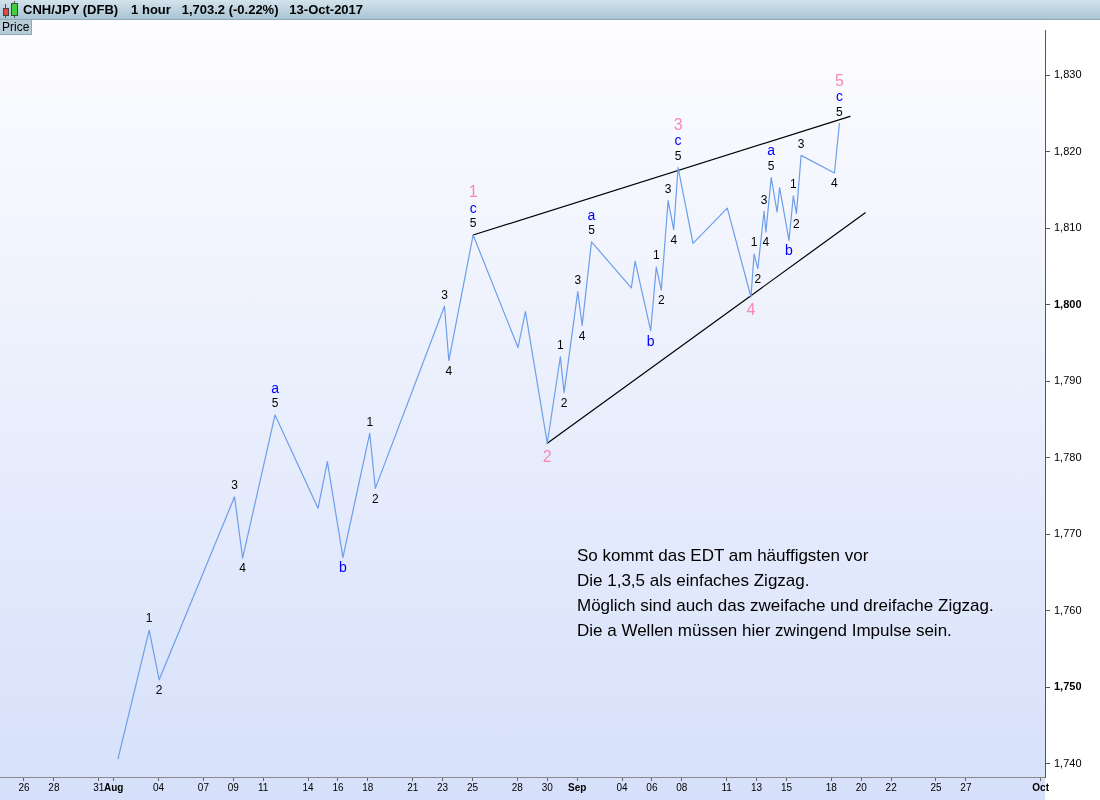  Describe the element at coordinates (1041, 787) in the screenshot. I see `x-tick-label: Oct` at that location.